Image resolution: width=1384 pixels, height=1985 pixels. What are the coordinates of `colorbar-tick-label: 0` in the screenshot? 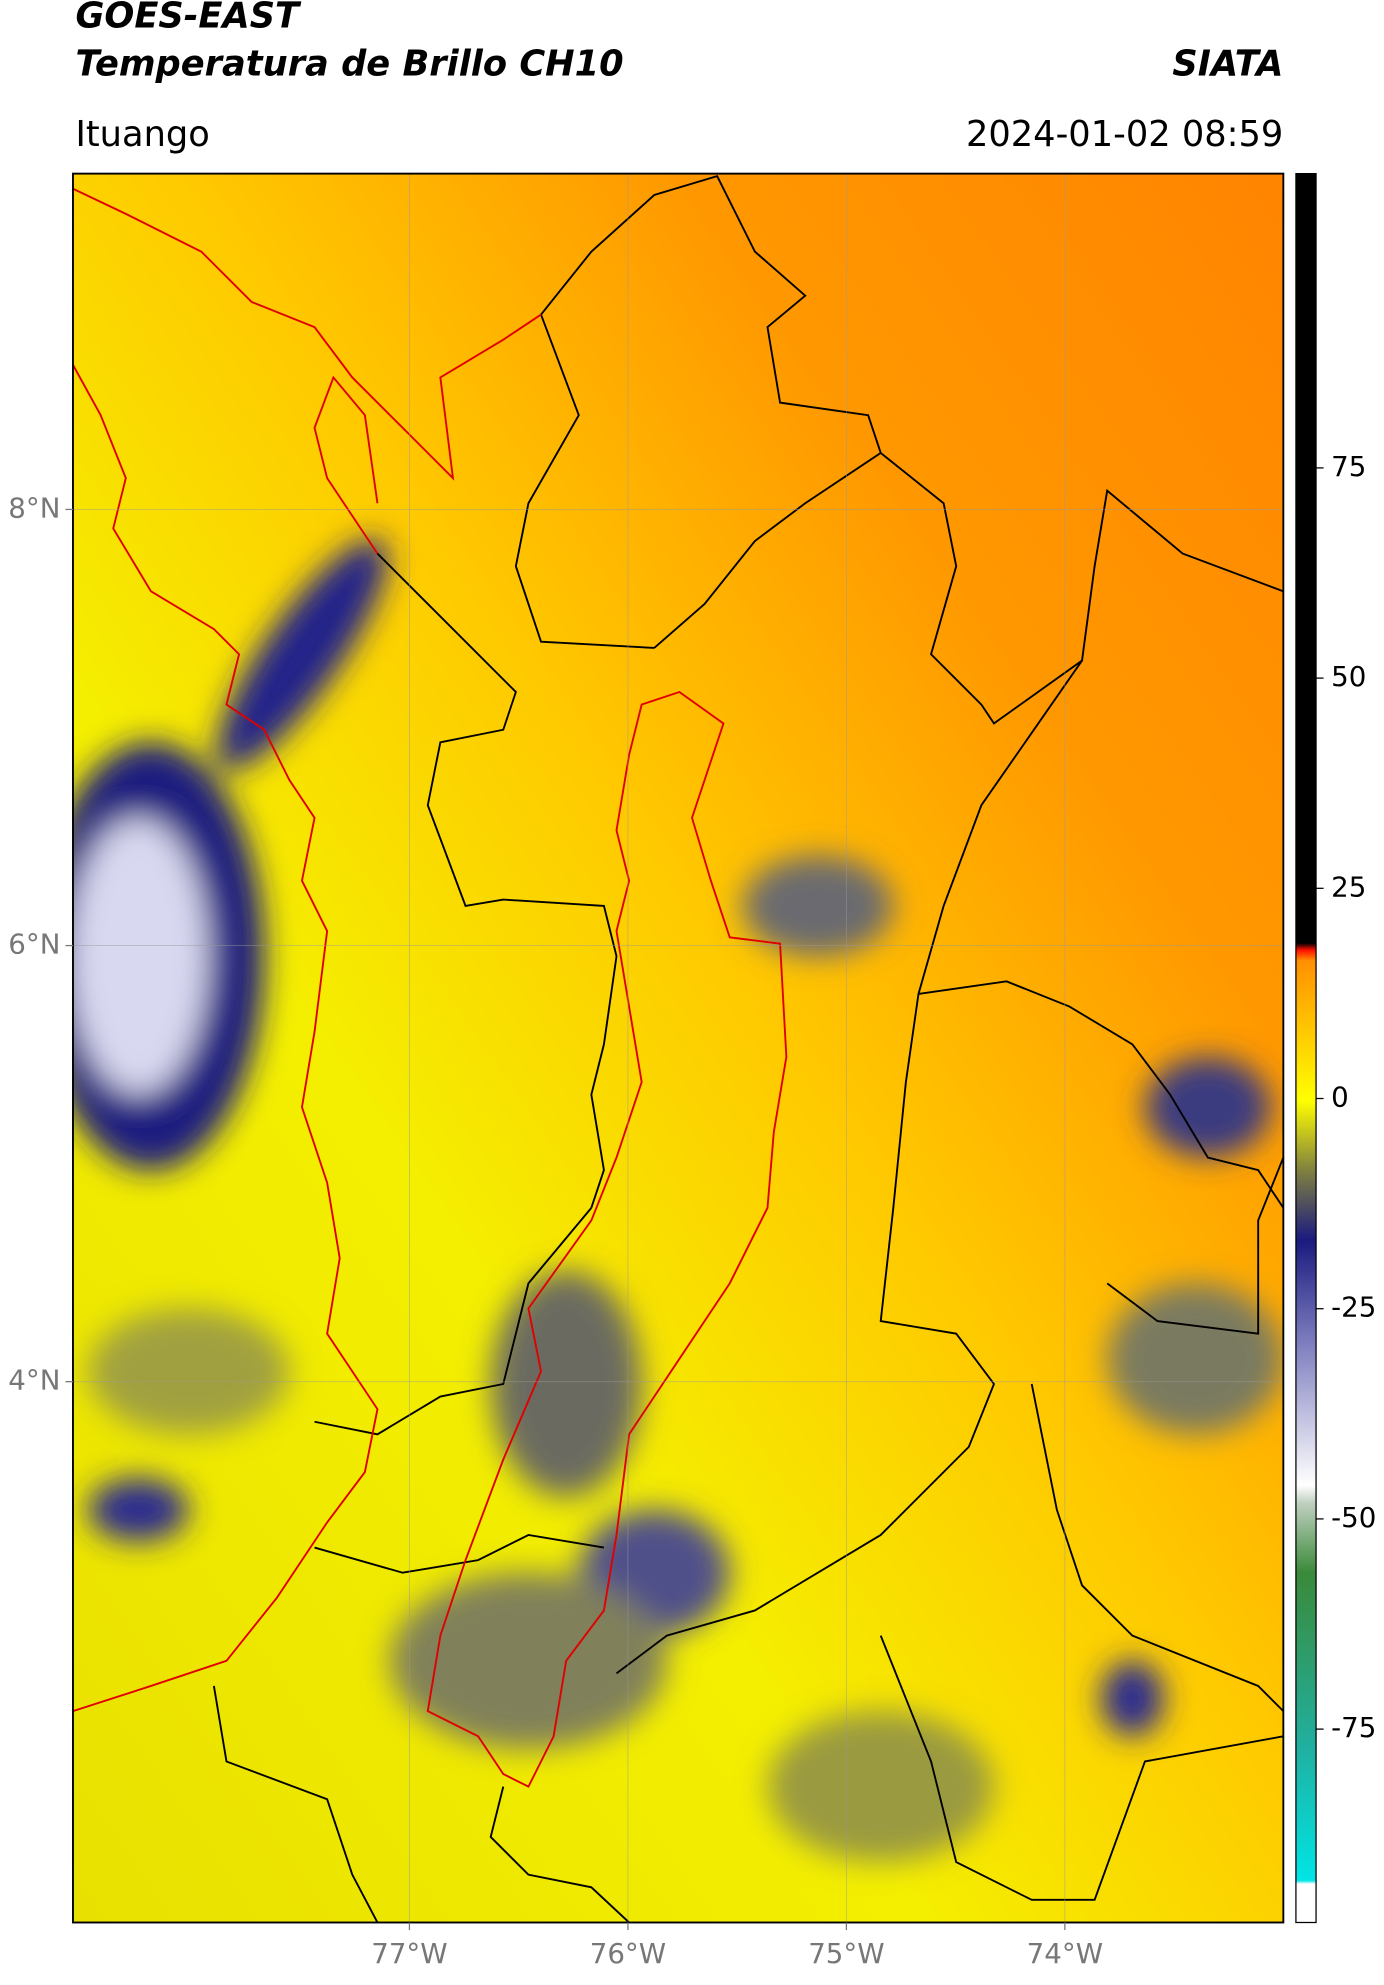 It's located at (1340, 1097).